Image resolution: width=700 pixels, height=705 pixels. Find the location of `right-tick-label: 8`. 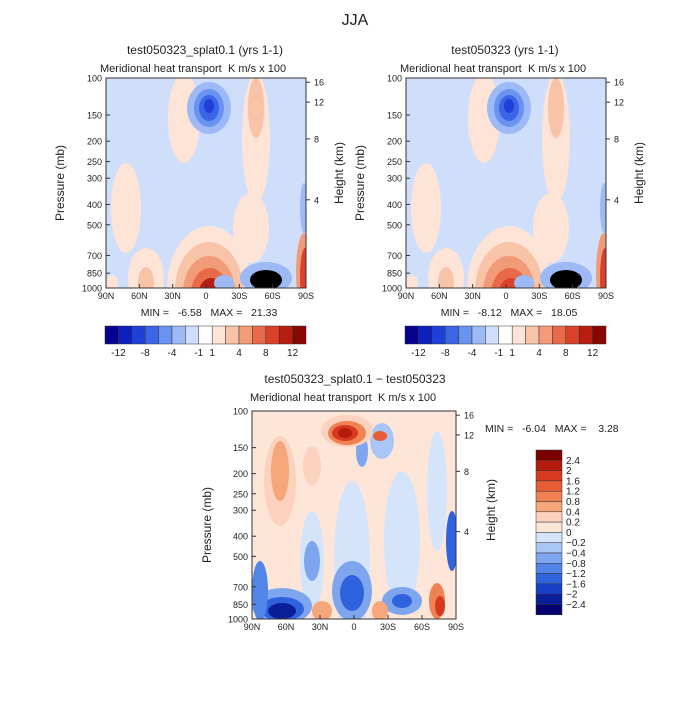

right-tick-label: 8 is located at coordinates (316, 139).